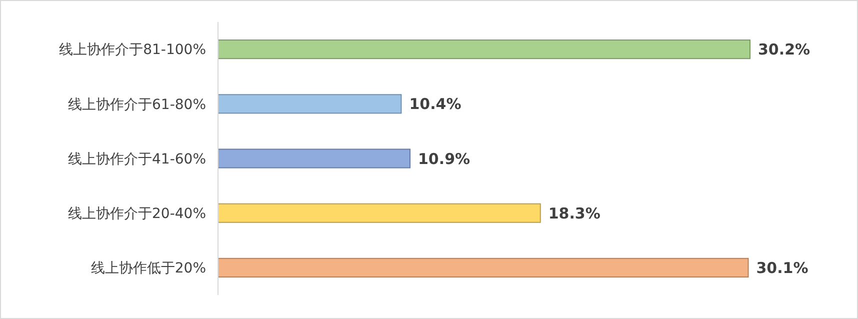  Describe the element at coordinates (137, 159) in the screenshot. I see `y-tick-label: 线上协作介于41-60%` at that location.